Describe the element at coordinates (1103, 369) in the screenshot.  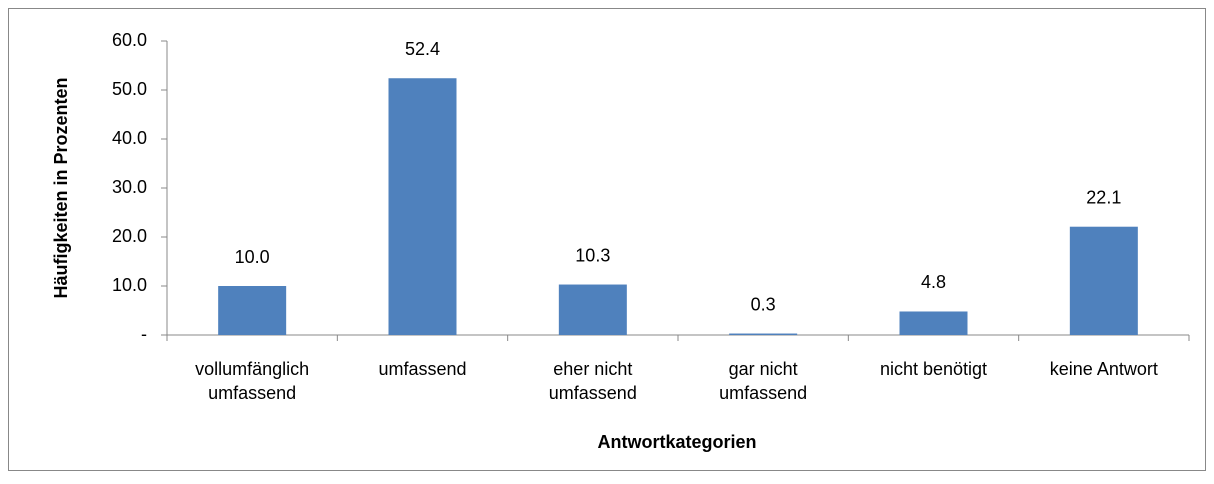
I see `x-tick-label: keine Antwort` at that location.